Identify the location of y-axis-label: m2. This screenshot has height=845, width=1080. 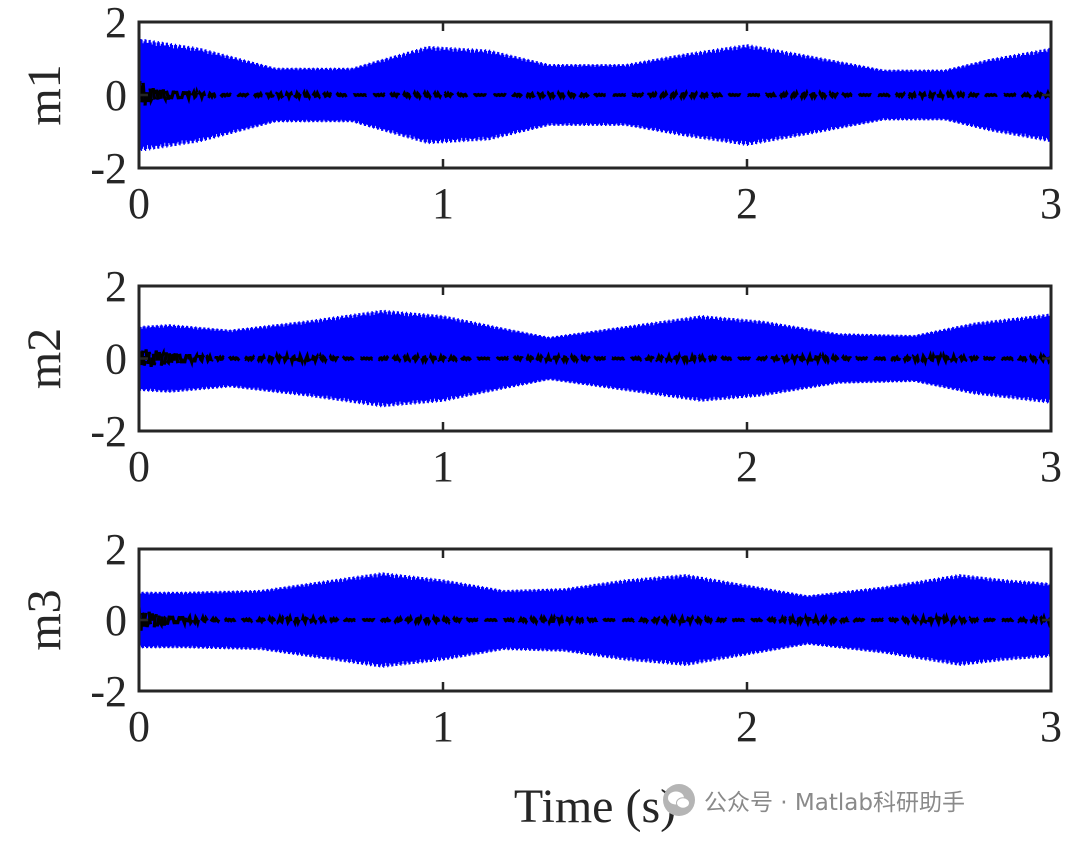
(44, 358).